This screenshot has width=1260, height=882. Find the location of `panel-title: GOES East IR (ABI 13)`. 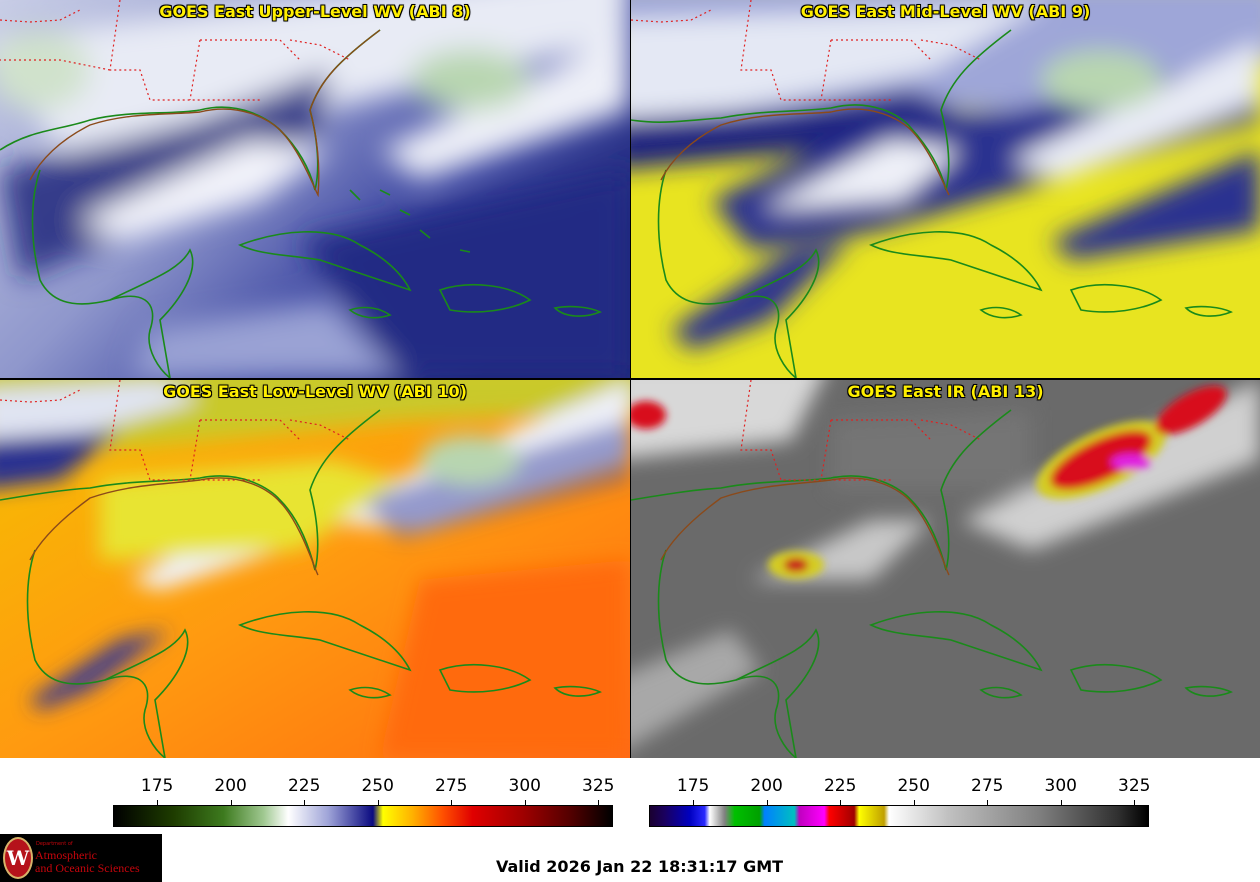

panel-title: GOES East IR (ABI 13) is located at coordinates (945, 391).